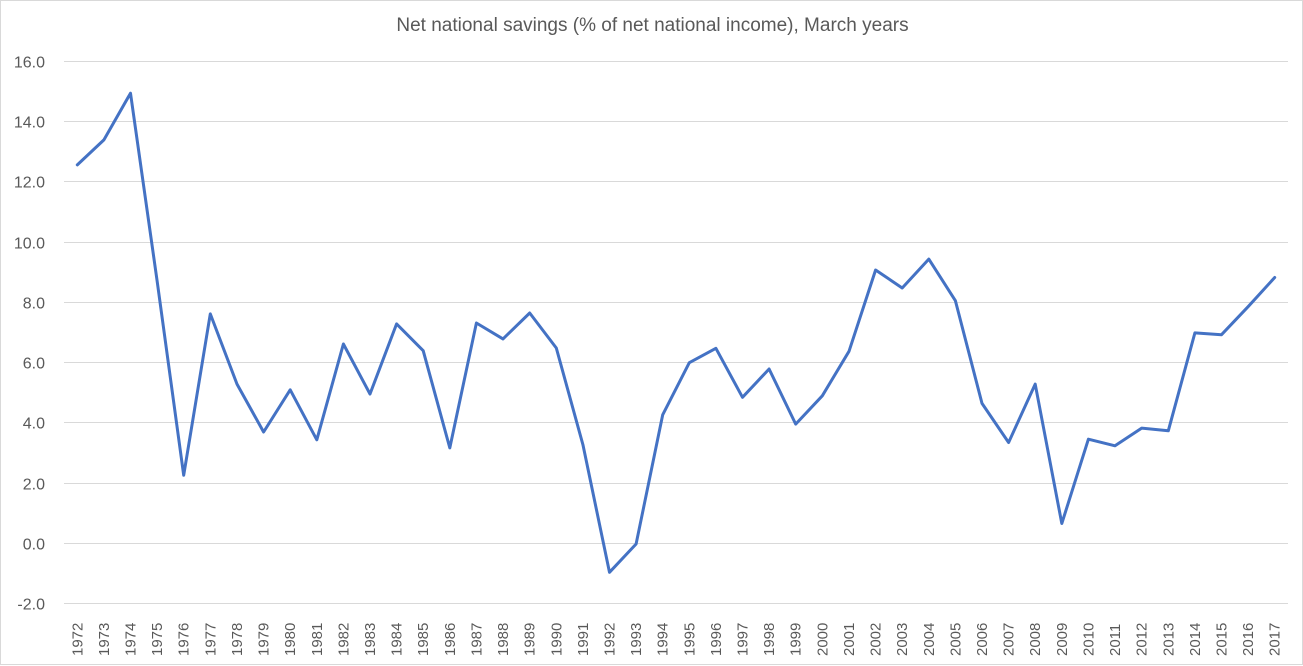  Describe the element at coordinates (902, 639) in the screenshot. I see `x-tick-label: 2003` at that location.